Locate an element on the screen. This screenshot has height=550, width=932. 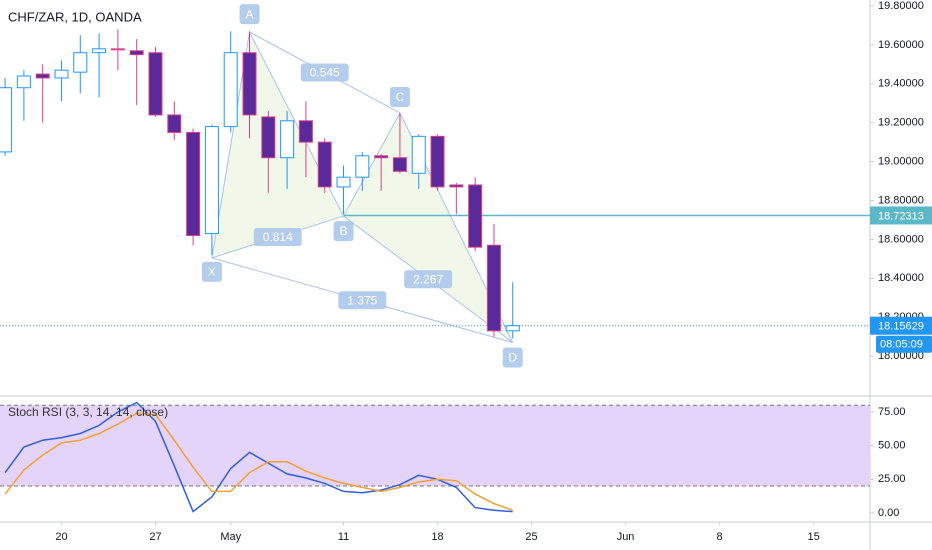
x-tick-label: 8 is located at coordinates (720, 537).